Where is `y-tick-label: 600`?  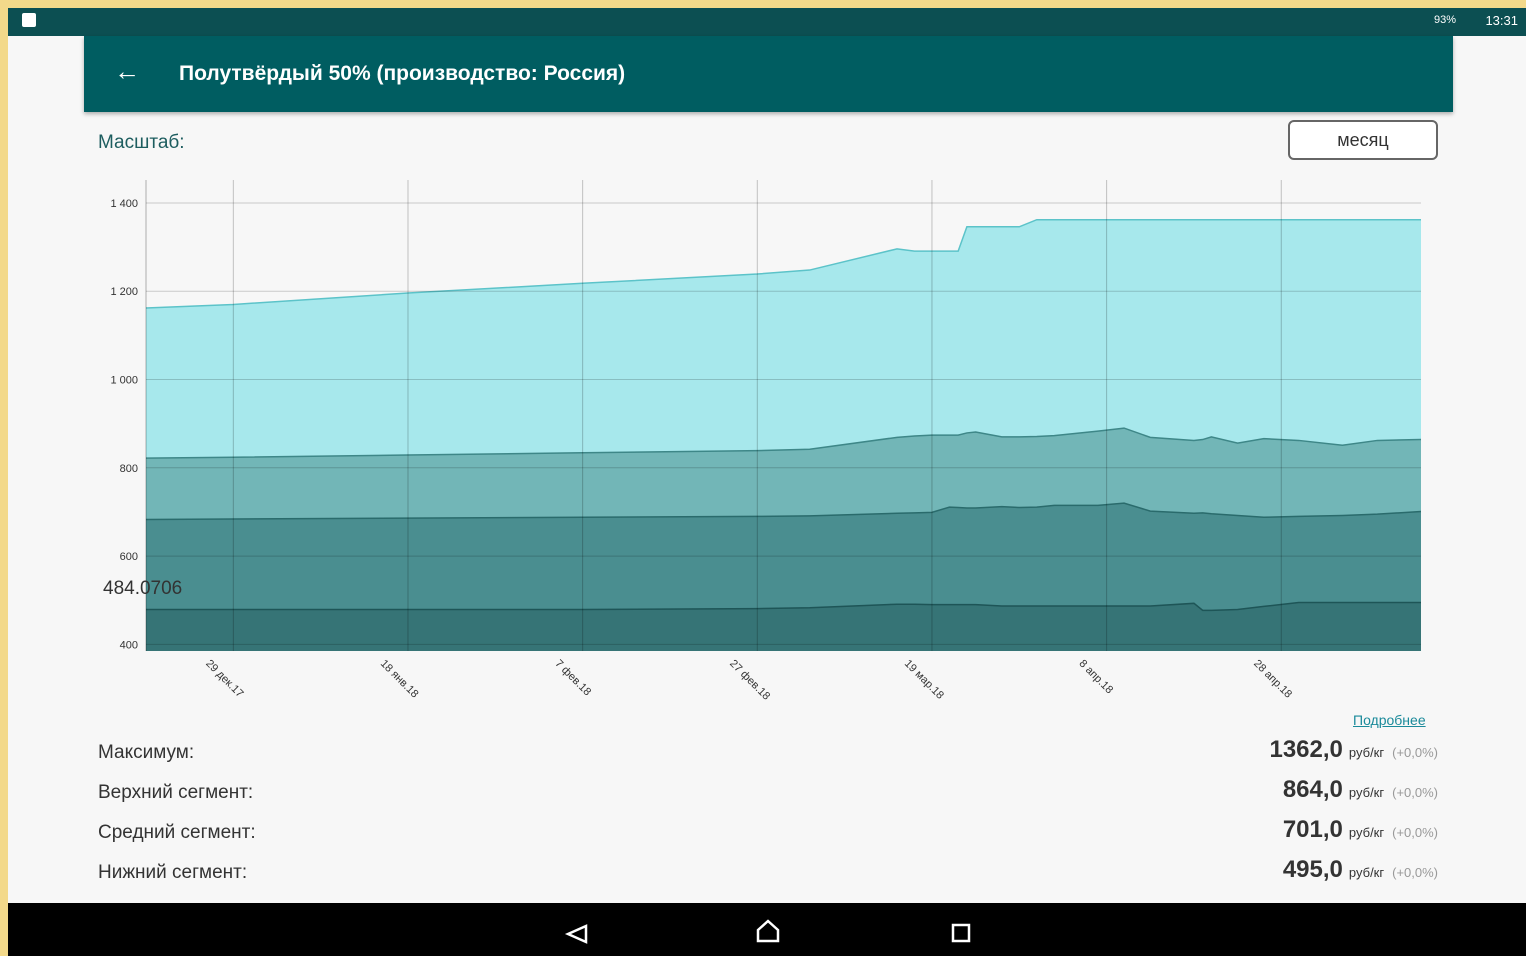
y-tick-label: 600 is located at coordinates (129, 557).